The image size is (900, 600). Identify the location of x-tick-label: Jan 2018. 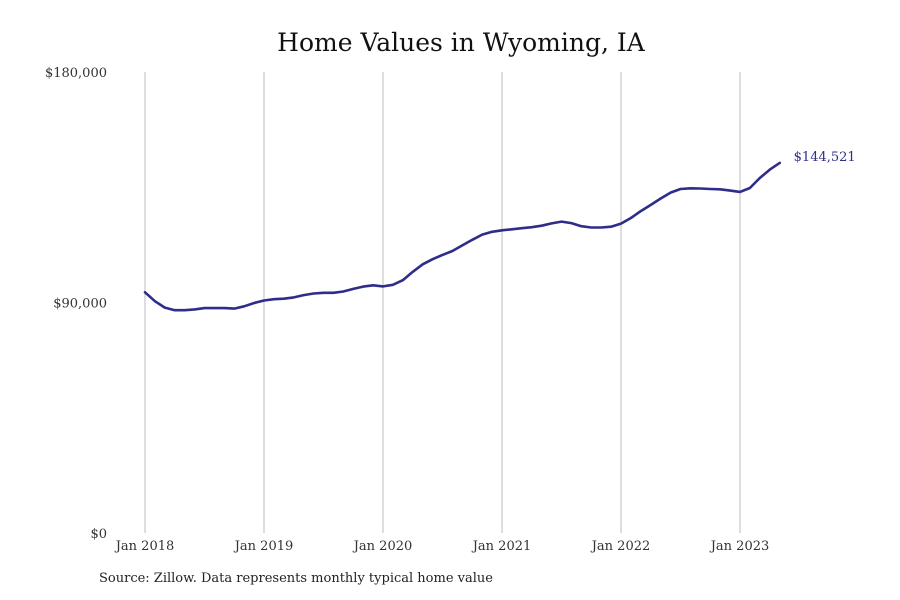
(144, 546).